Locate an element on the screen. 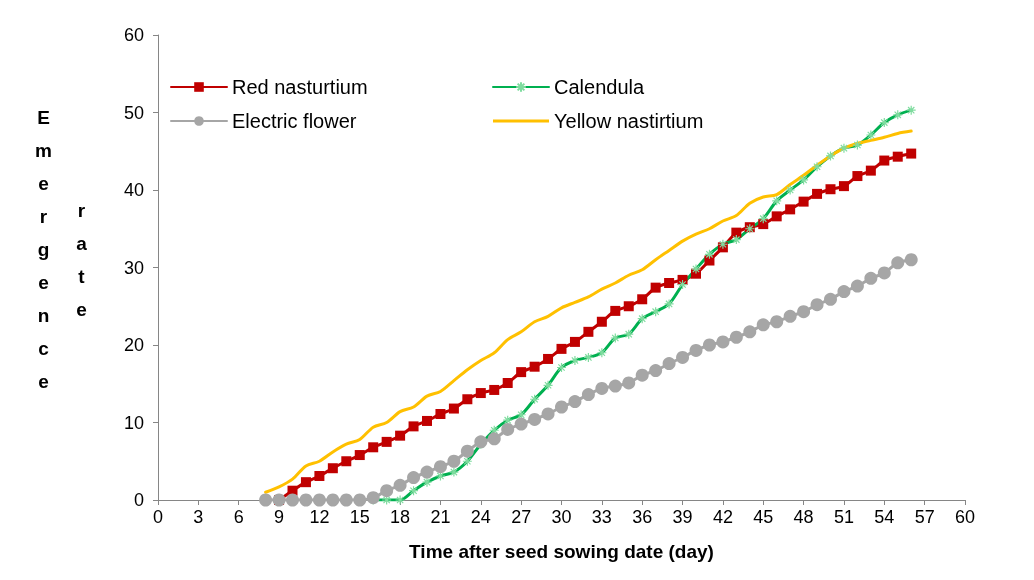  x-tick-label: 24 is located at coordinates (480, 517).